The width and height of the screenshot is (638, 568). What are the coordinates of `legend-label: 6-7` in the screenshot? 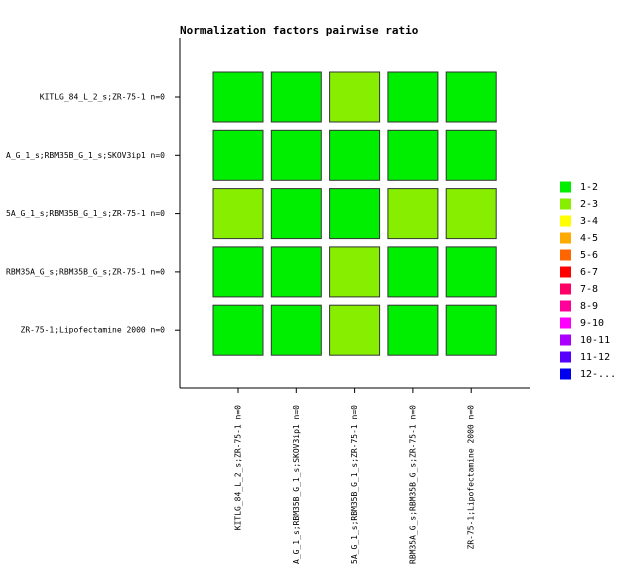 It's located at (589, 272).